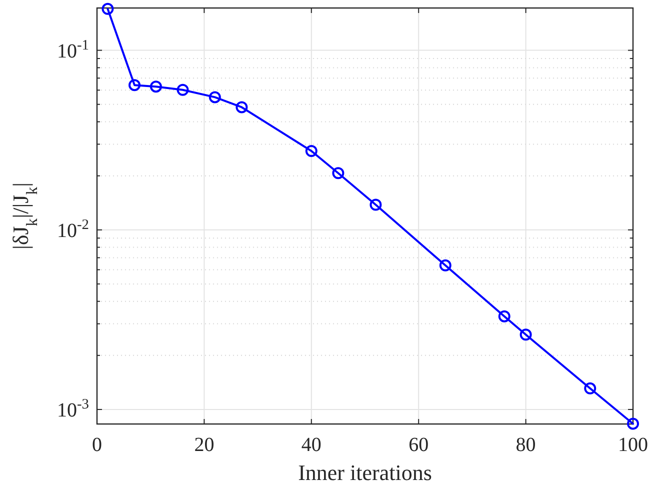  I want to click on y-tick-label: 10$^{-1}$, so click(73, 49).